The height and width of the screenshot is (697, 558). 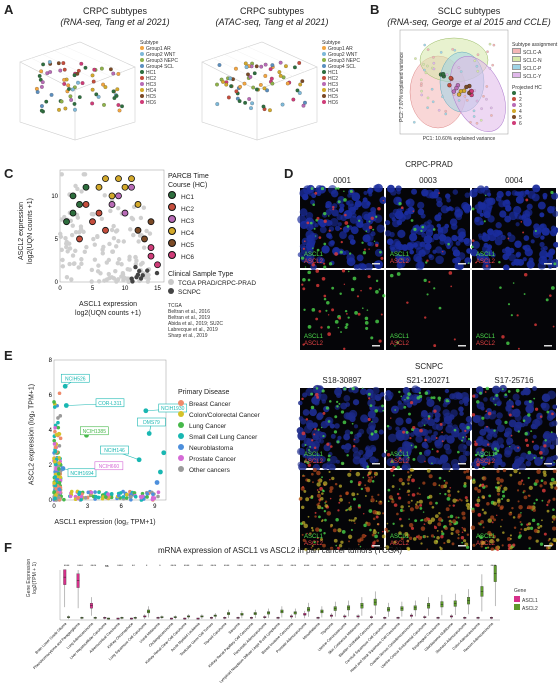 What do you see at coordinates (530, 601) in the screenshot?
I see `legend-label: ASCL1` at bounding box center [530, 601].